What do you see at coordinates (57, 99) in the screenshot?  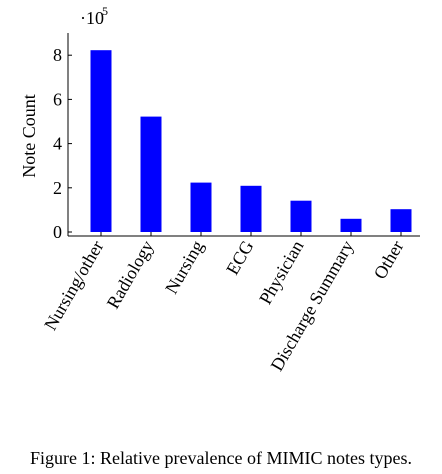 I see `y-tick-label: 6` at bounding box center [57, 99].